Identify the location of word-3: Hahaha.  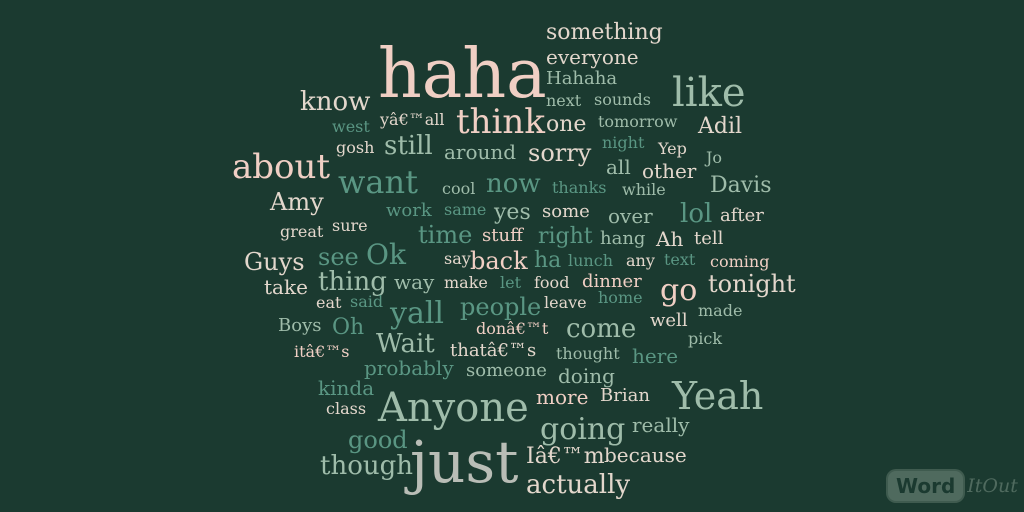
(582, 78).